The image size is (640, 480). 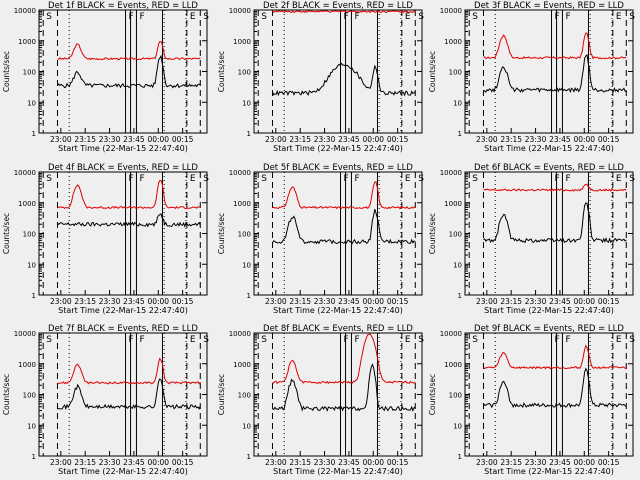 What do you see at coordinates (123, 329) in the screenshot?
I see `panel-title: Det 7f BLACK = Events, RED = LLD` at bounding box center [123, 329].